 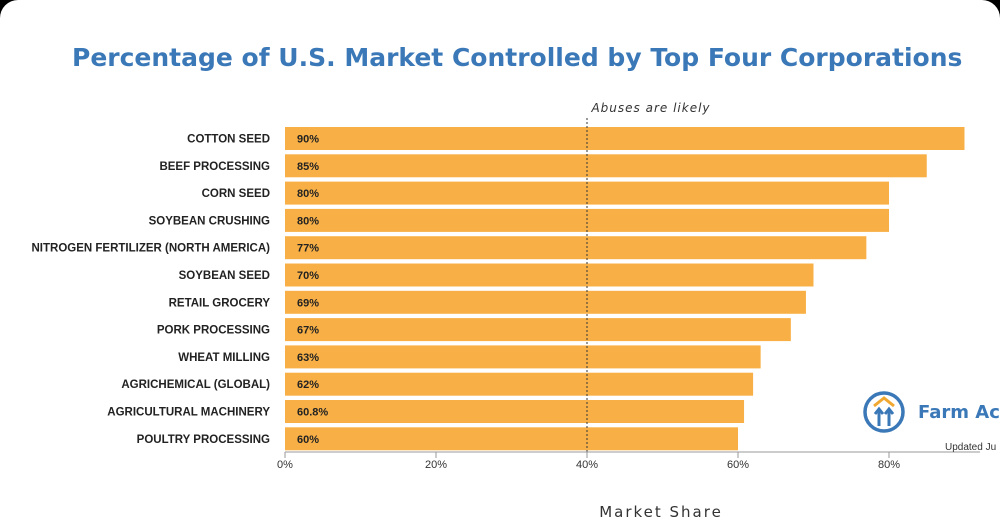 What do you see at coordinates (213, 331) in the screenshot?
I see `category-label: PORK PROCESSING` at bounding box center [213, 331].